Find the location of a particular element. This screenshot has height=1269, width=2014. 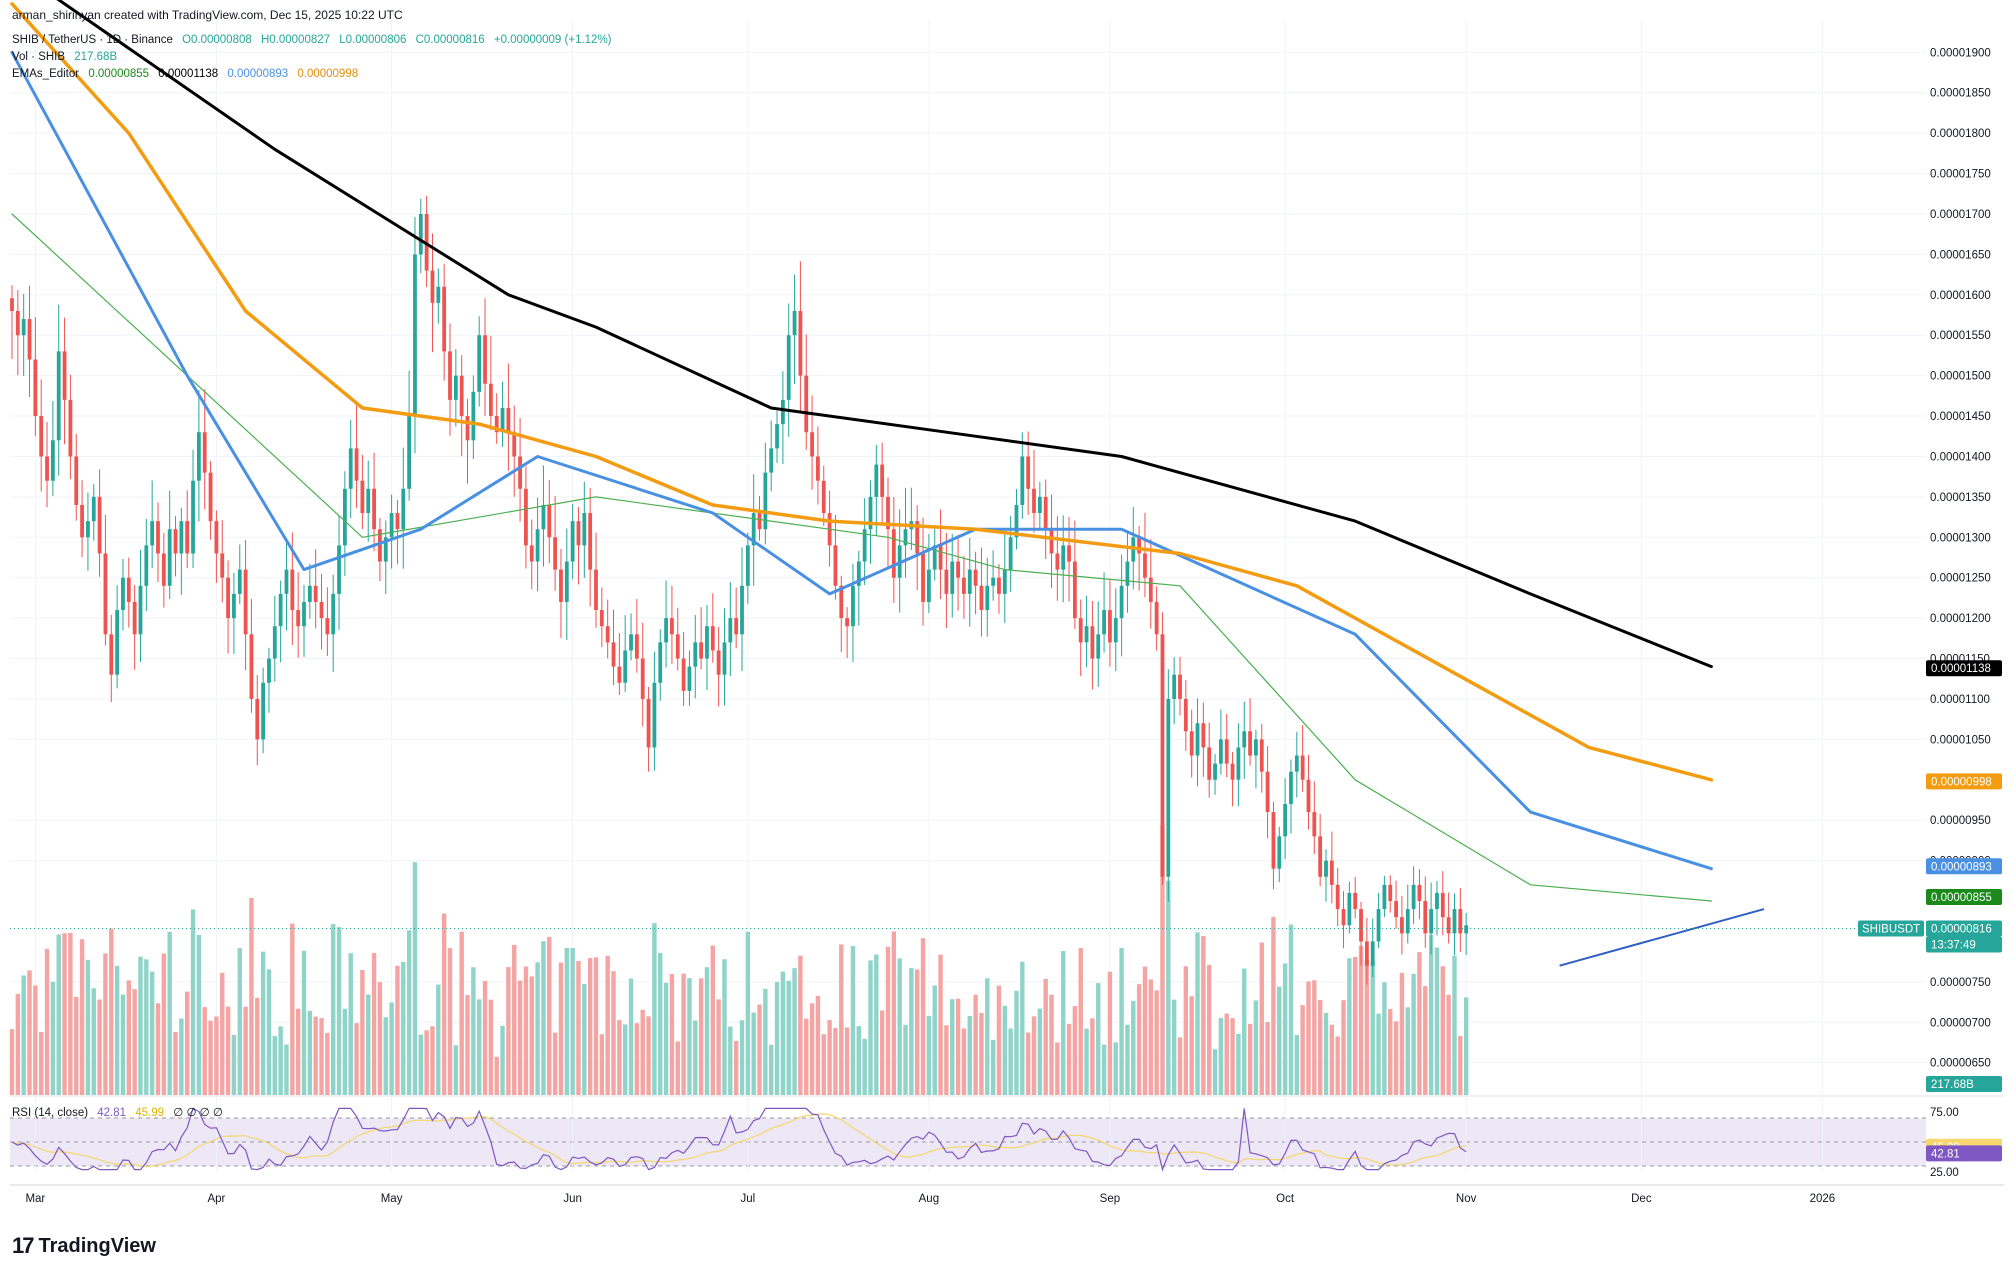

tradingview-logo: 17 TradingView is located at coordinates (84, 1246).